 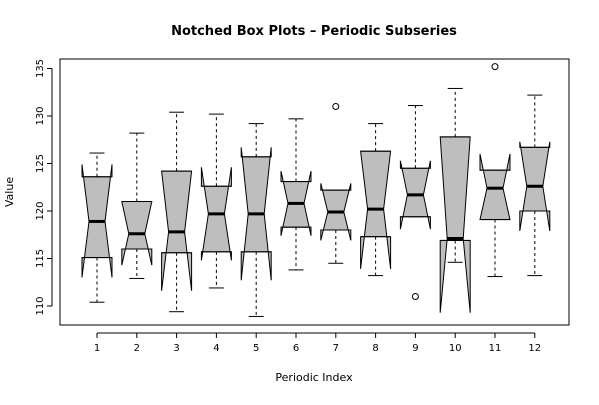 What do you see at coordinates (336, 348) in the screenshot?
I see `x-tick-label: 7` at bounding box center [336, 348].